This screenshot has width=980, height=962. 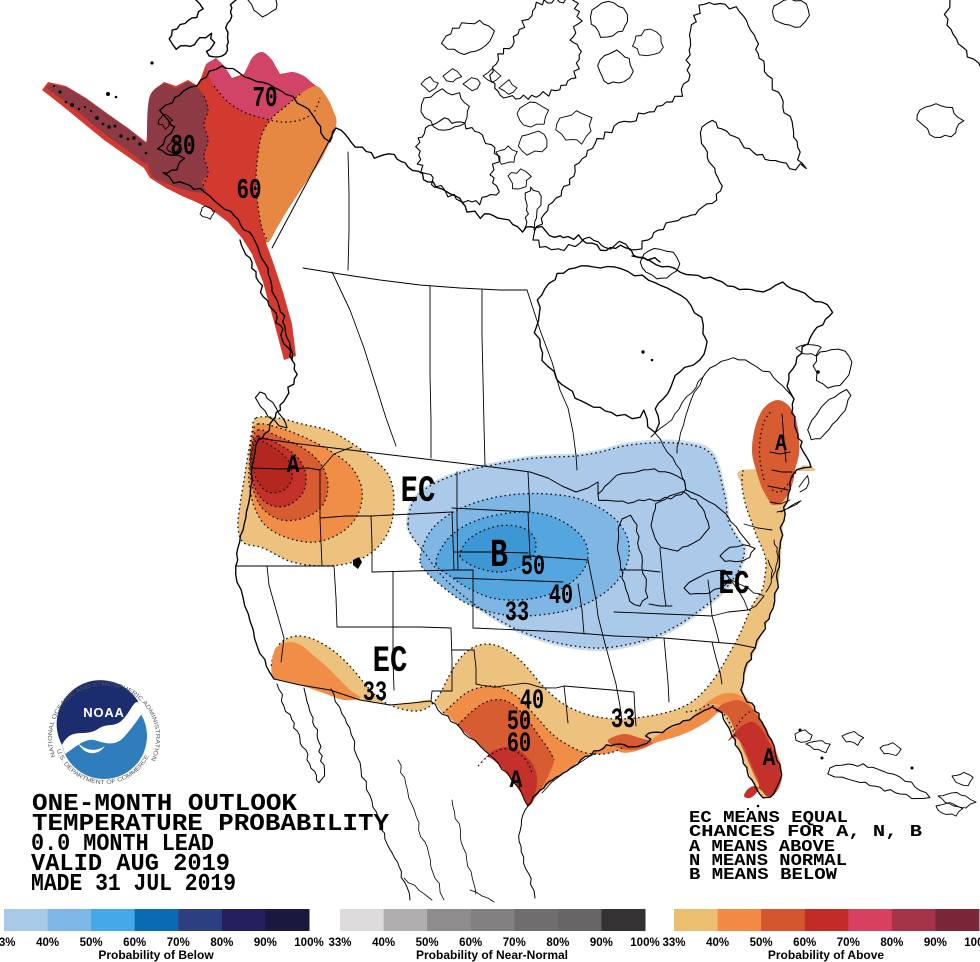 I want to click on svg-text: 0.0 MONTH LEAD, so click(x=122, y=844).